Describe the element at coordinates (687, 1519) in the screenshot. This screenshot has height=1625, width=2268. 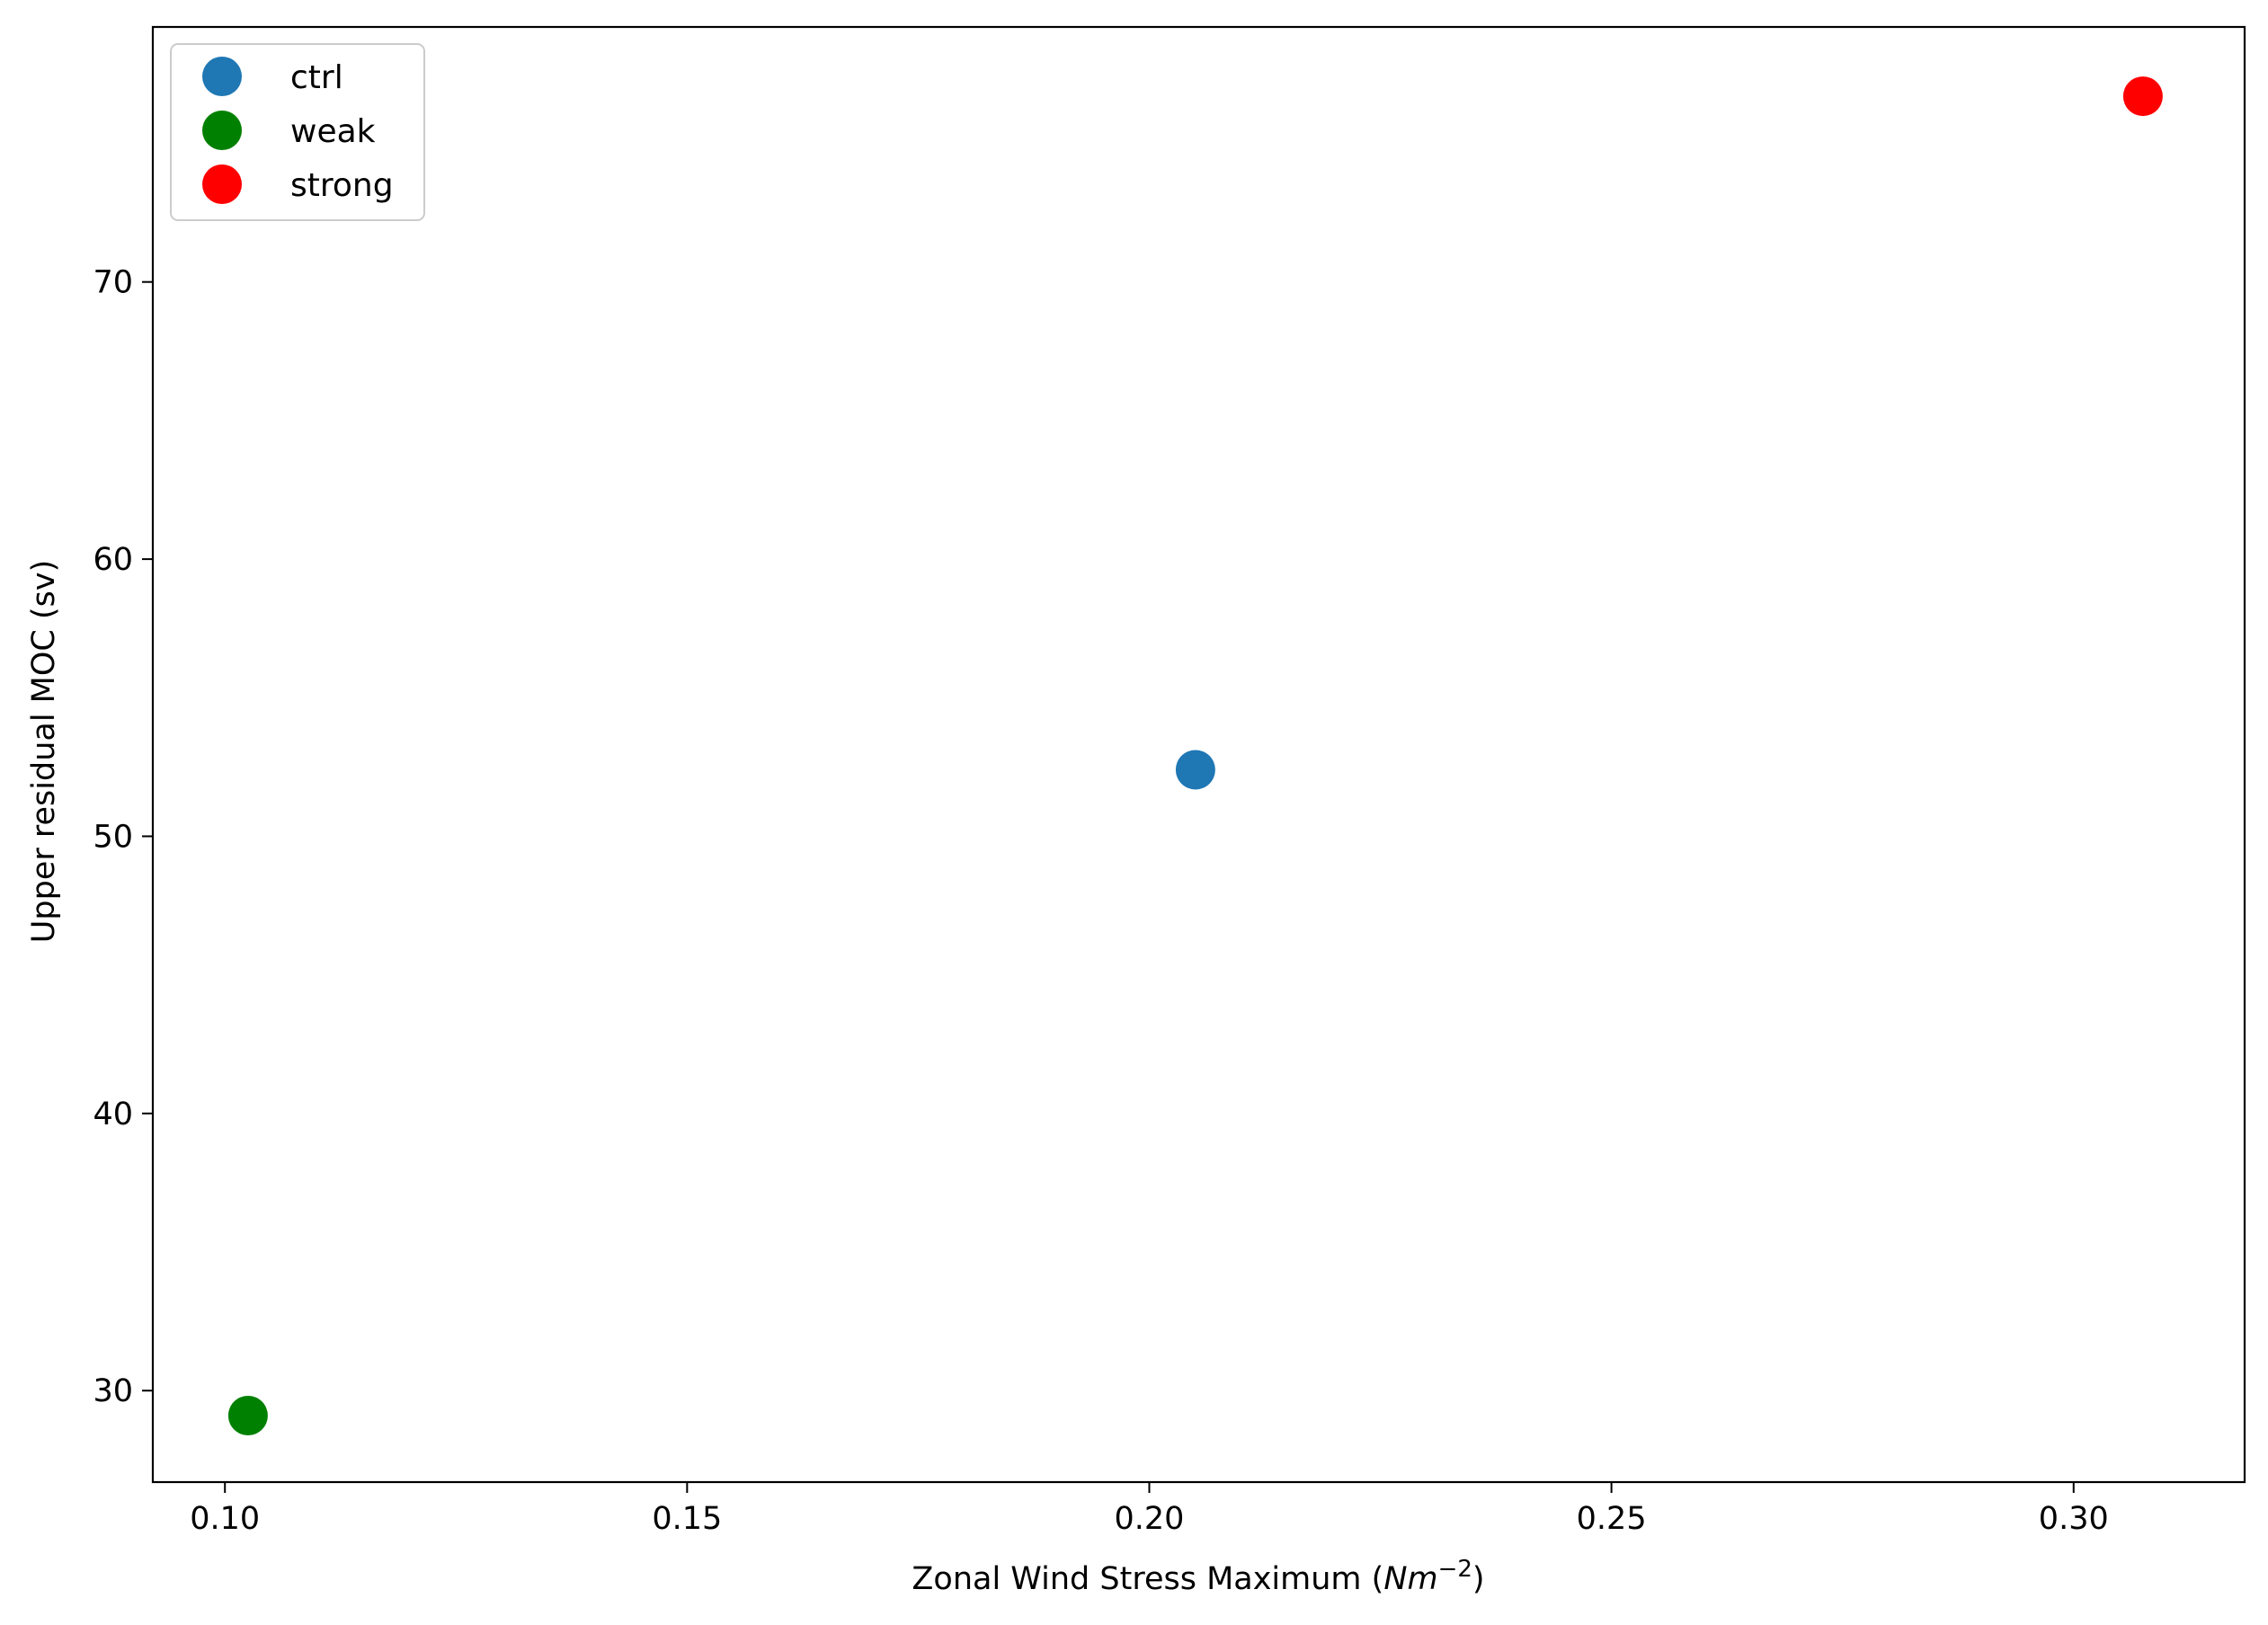
I see `x-tick-label: 0.15` at that location.